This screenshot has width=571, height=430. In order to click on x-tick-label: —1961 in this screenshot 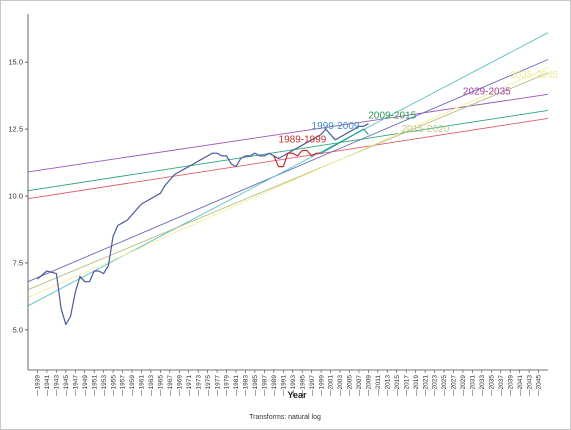, I will do `click(142, 385)`.